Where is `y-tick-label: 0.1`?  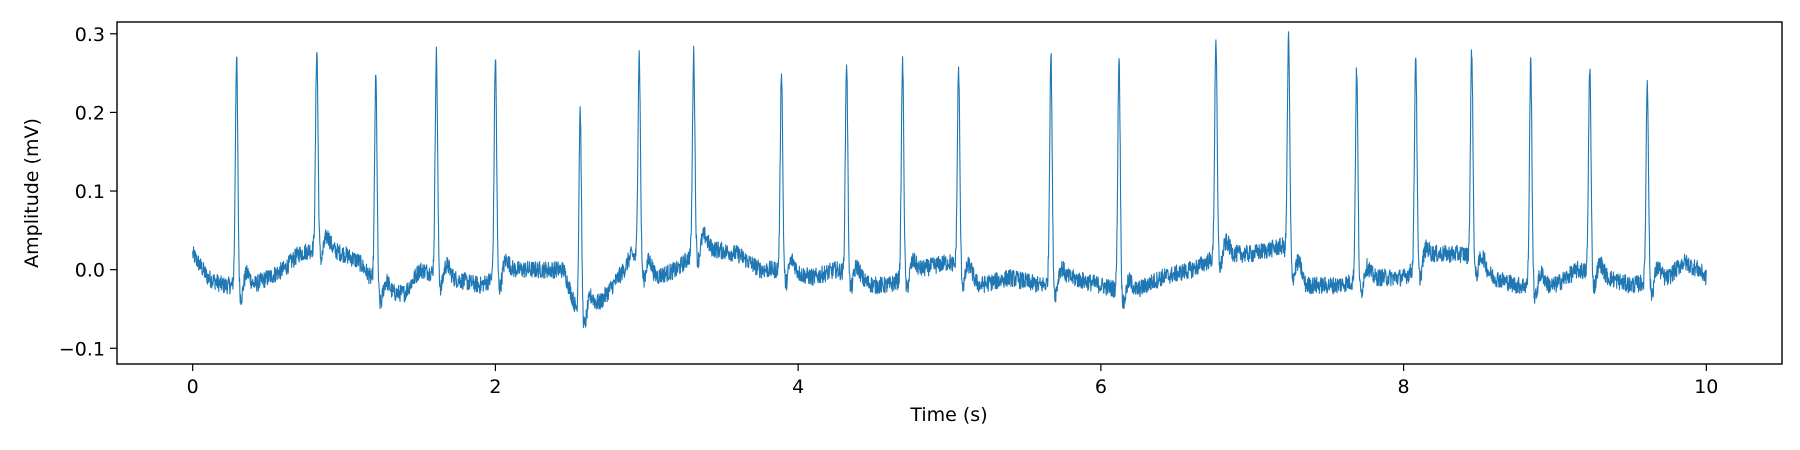
y-tick-label: 0.1 is located at coordinates (90, 192).